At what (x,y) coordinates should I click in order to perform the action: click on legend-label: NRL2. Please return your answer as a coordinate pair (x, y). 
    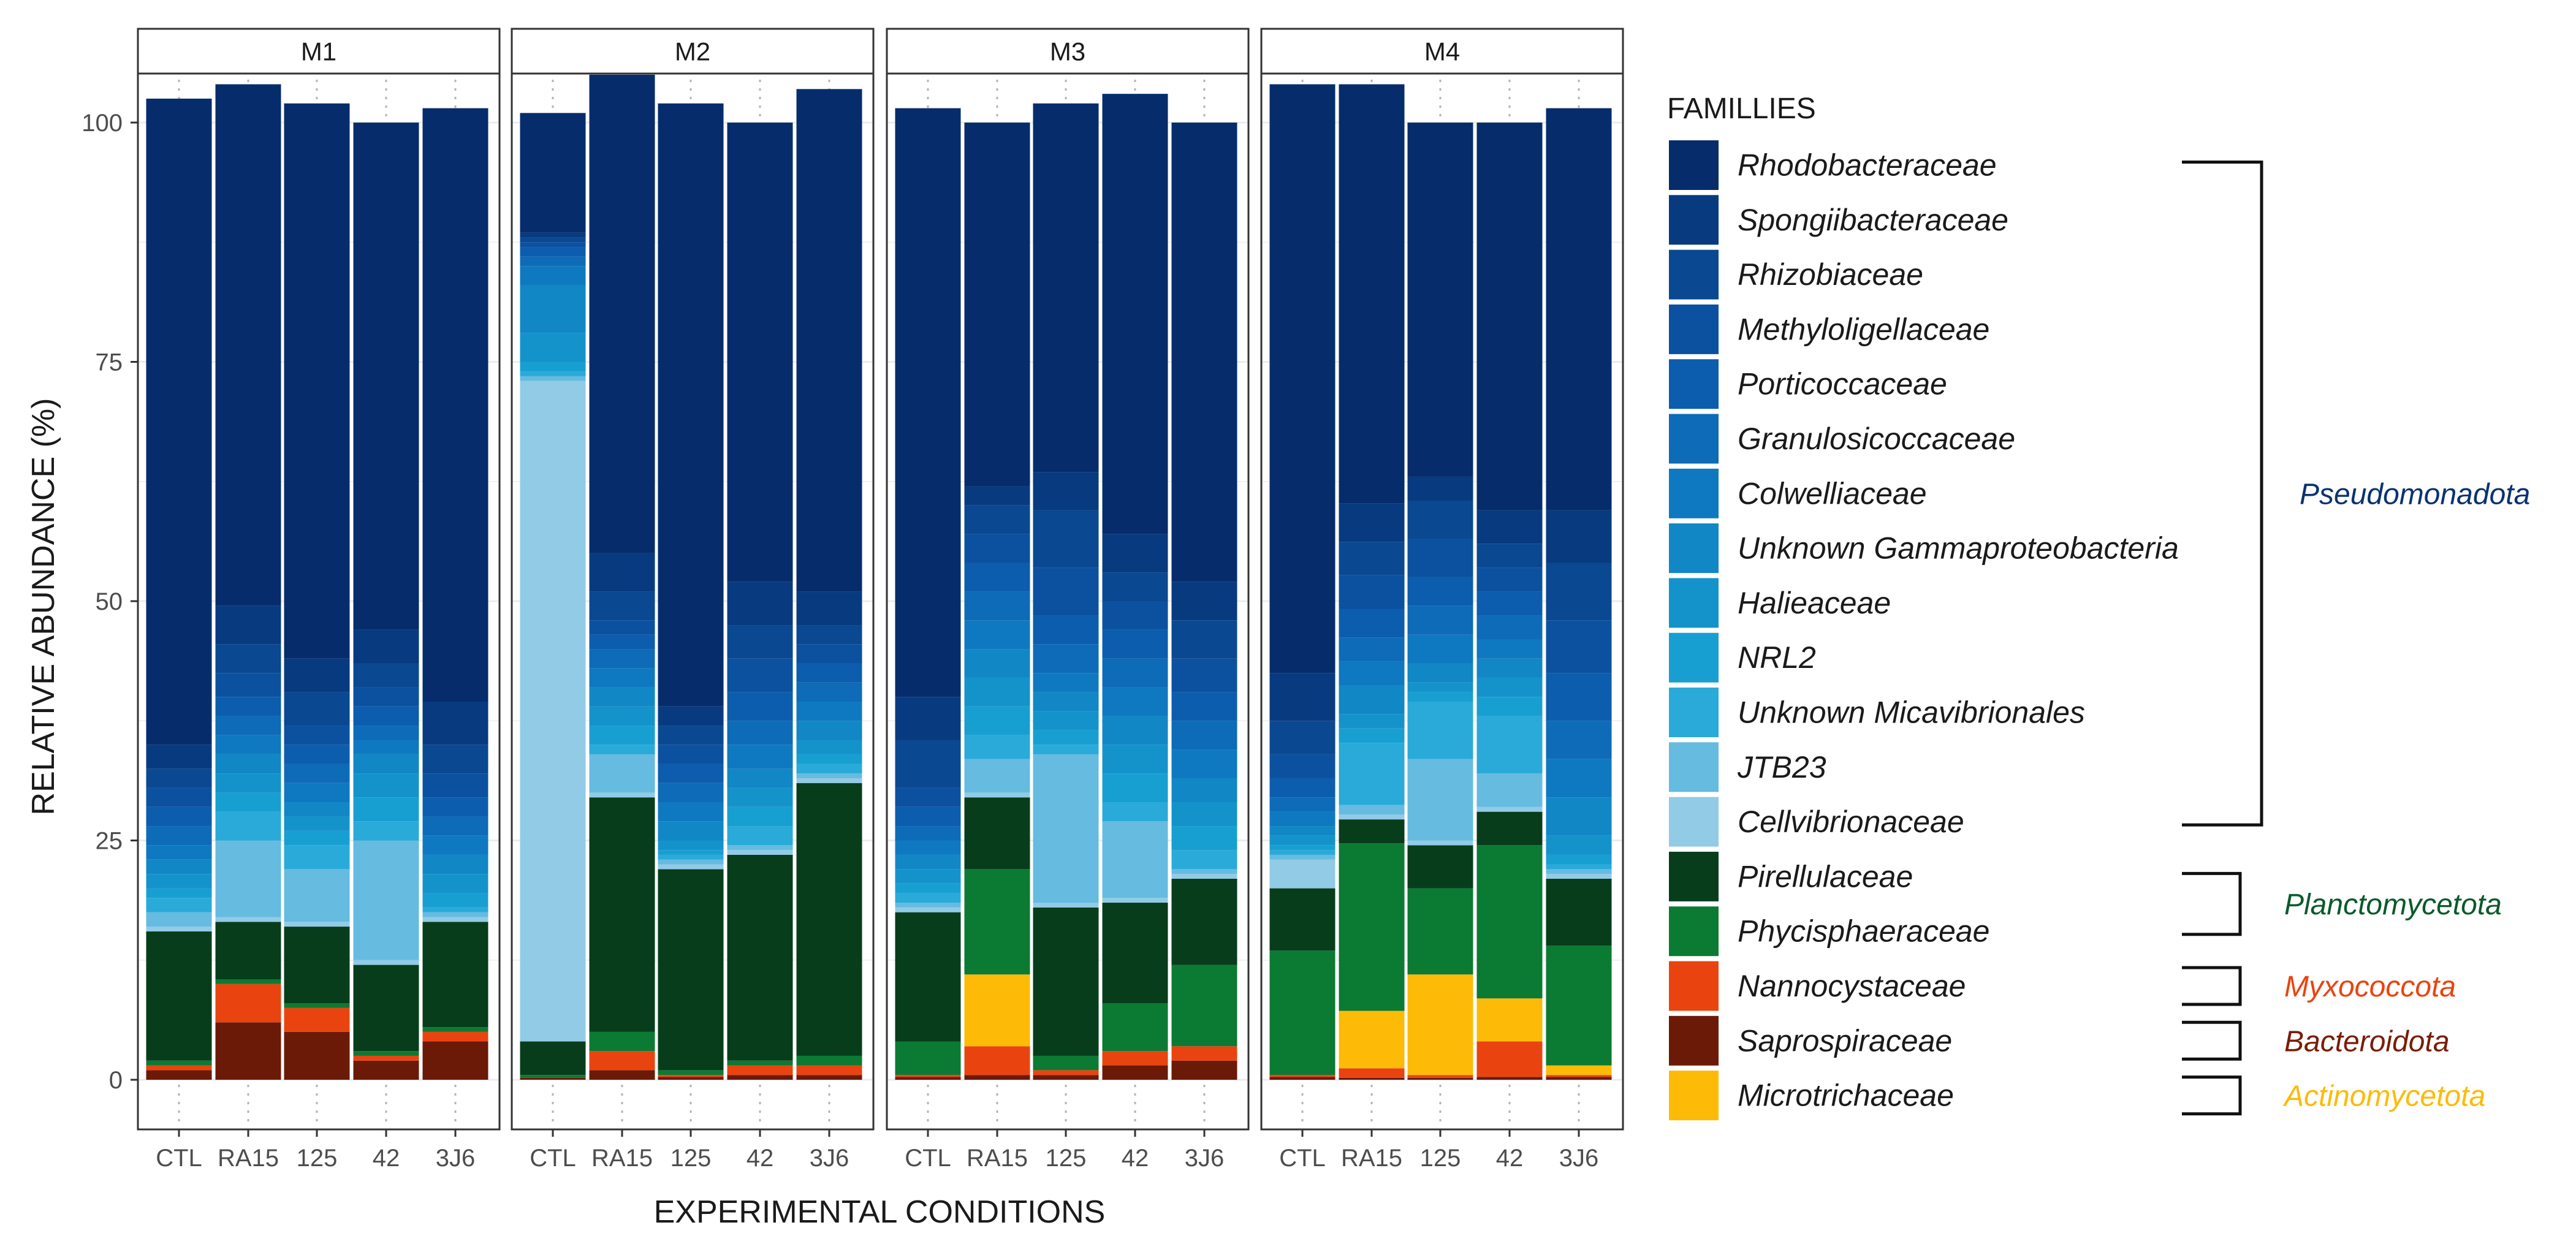
    Looking at the image, I should click on (1777, 658).